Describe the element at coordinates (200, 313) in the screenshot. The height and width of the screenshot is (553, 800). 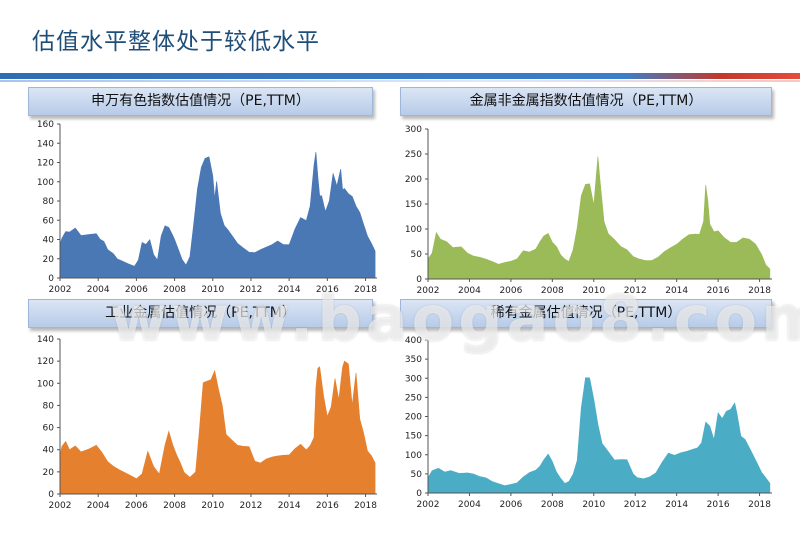
I see `chart-3-title: 工业金属估值情况（PE,TTM）` at that location.